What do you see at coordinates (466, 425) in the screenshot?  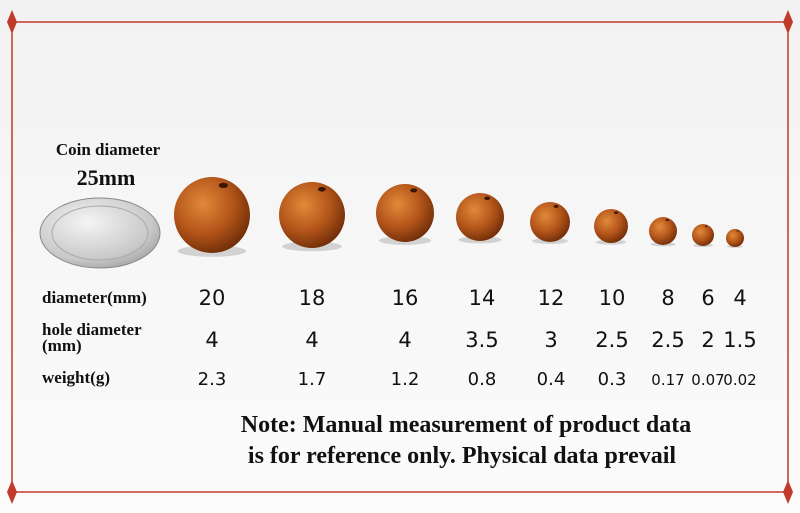 I see `note-line: Note: Manual measurement of product data` at bounding box center [466, 425].